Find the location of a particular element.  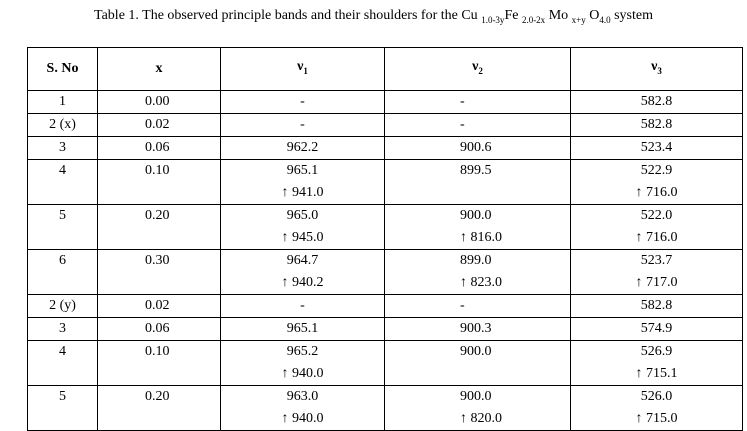

cell-line: 964.7 is located at coordinates (302, 260).